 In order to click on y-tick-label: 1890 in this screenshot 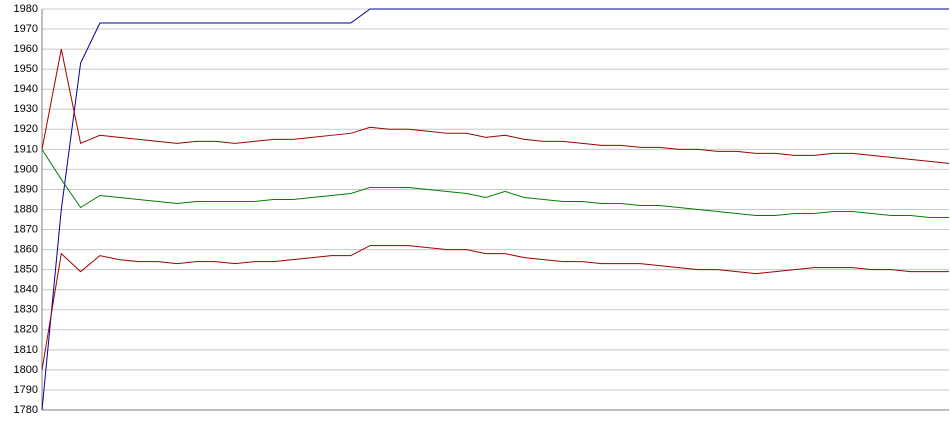, I will do `click(26, 189)`.